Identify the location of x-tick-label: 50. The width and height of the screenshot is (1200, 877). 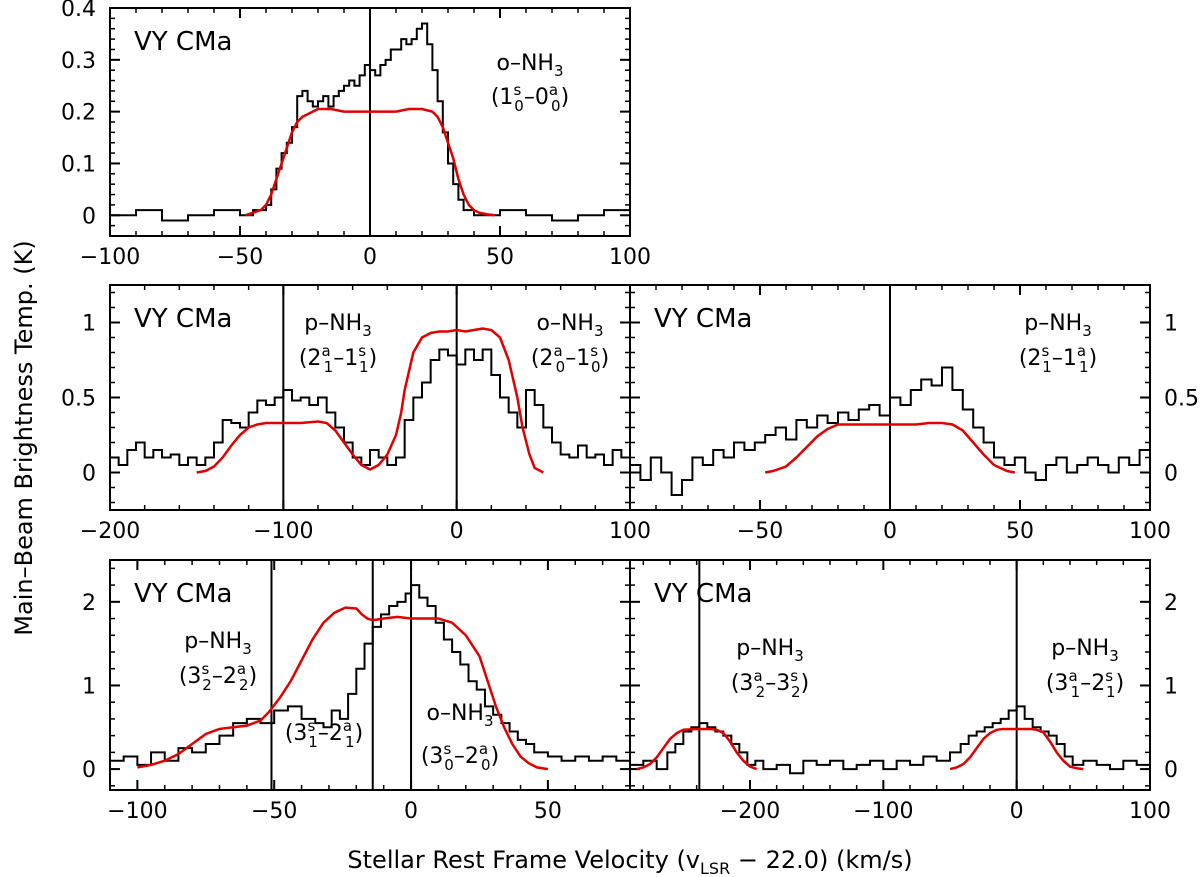
(500, 257).